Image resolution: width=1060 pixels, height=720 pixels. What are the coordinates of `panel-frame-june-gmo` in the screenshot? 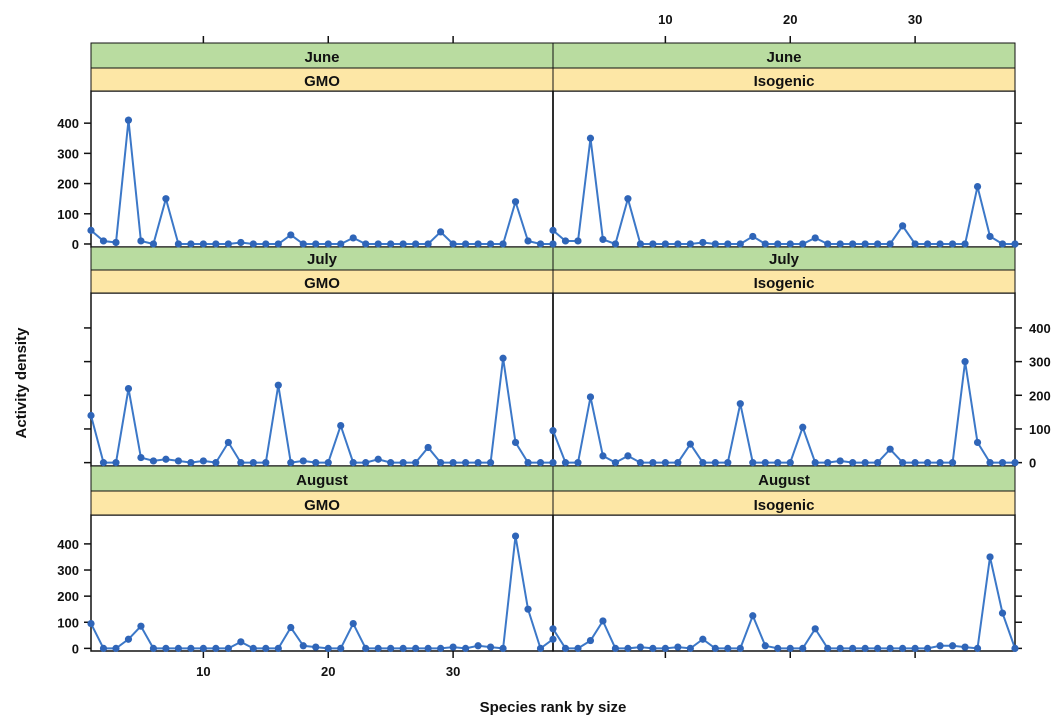 It's located at (322, 169).